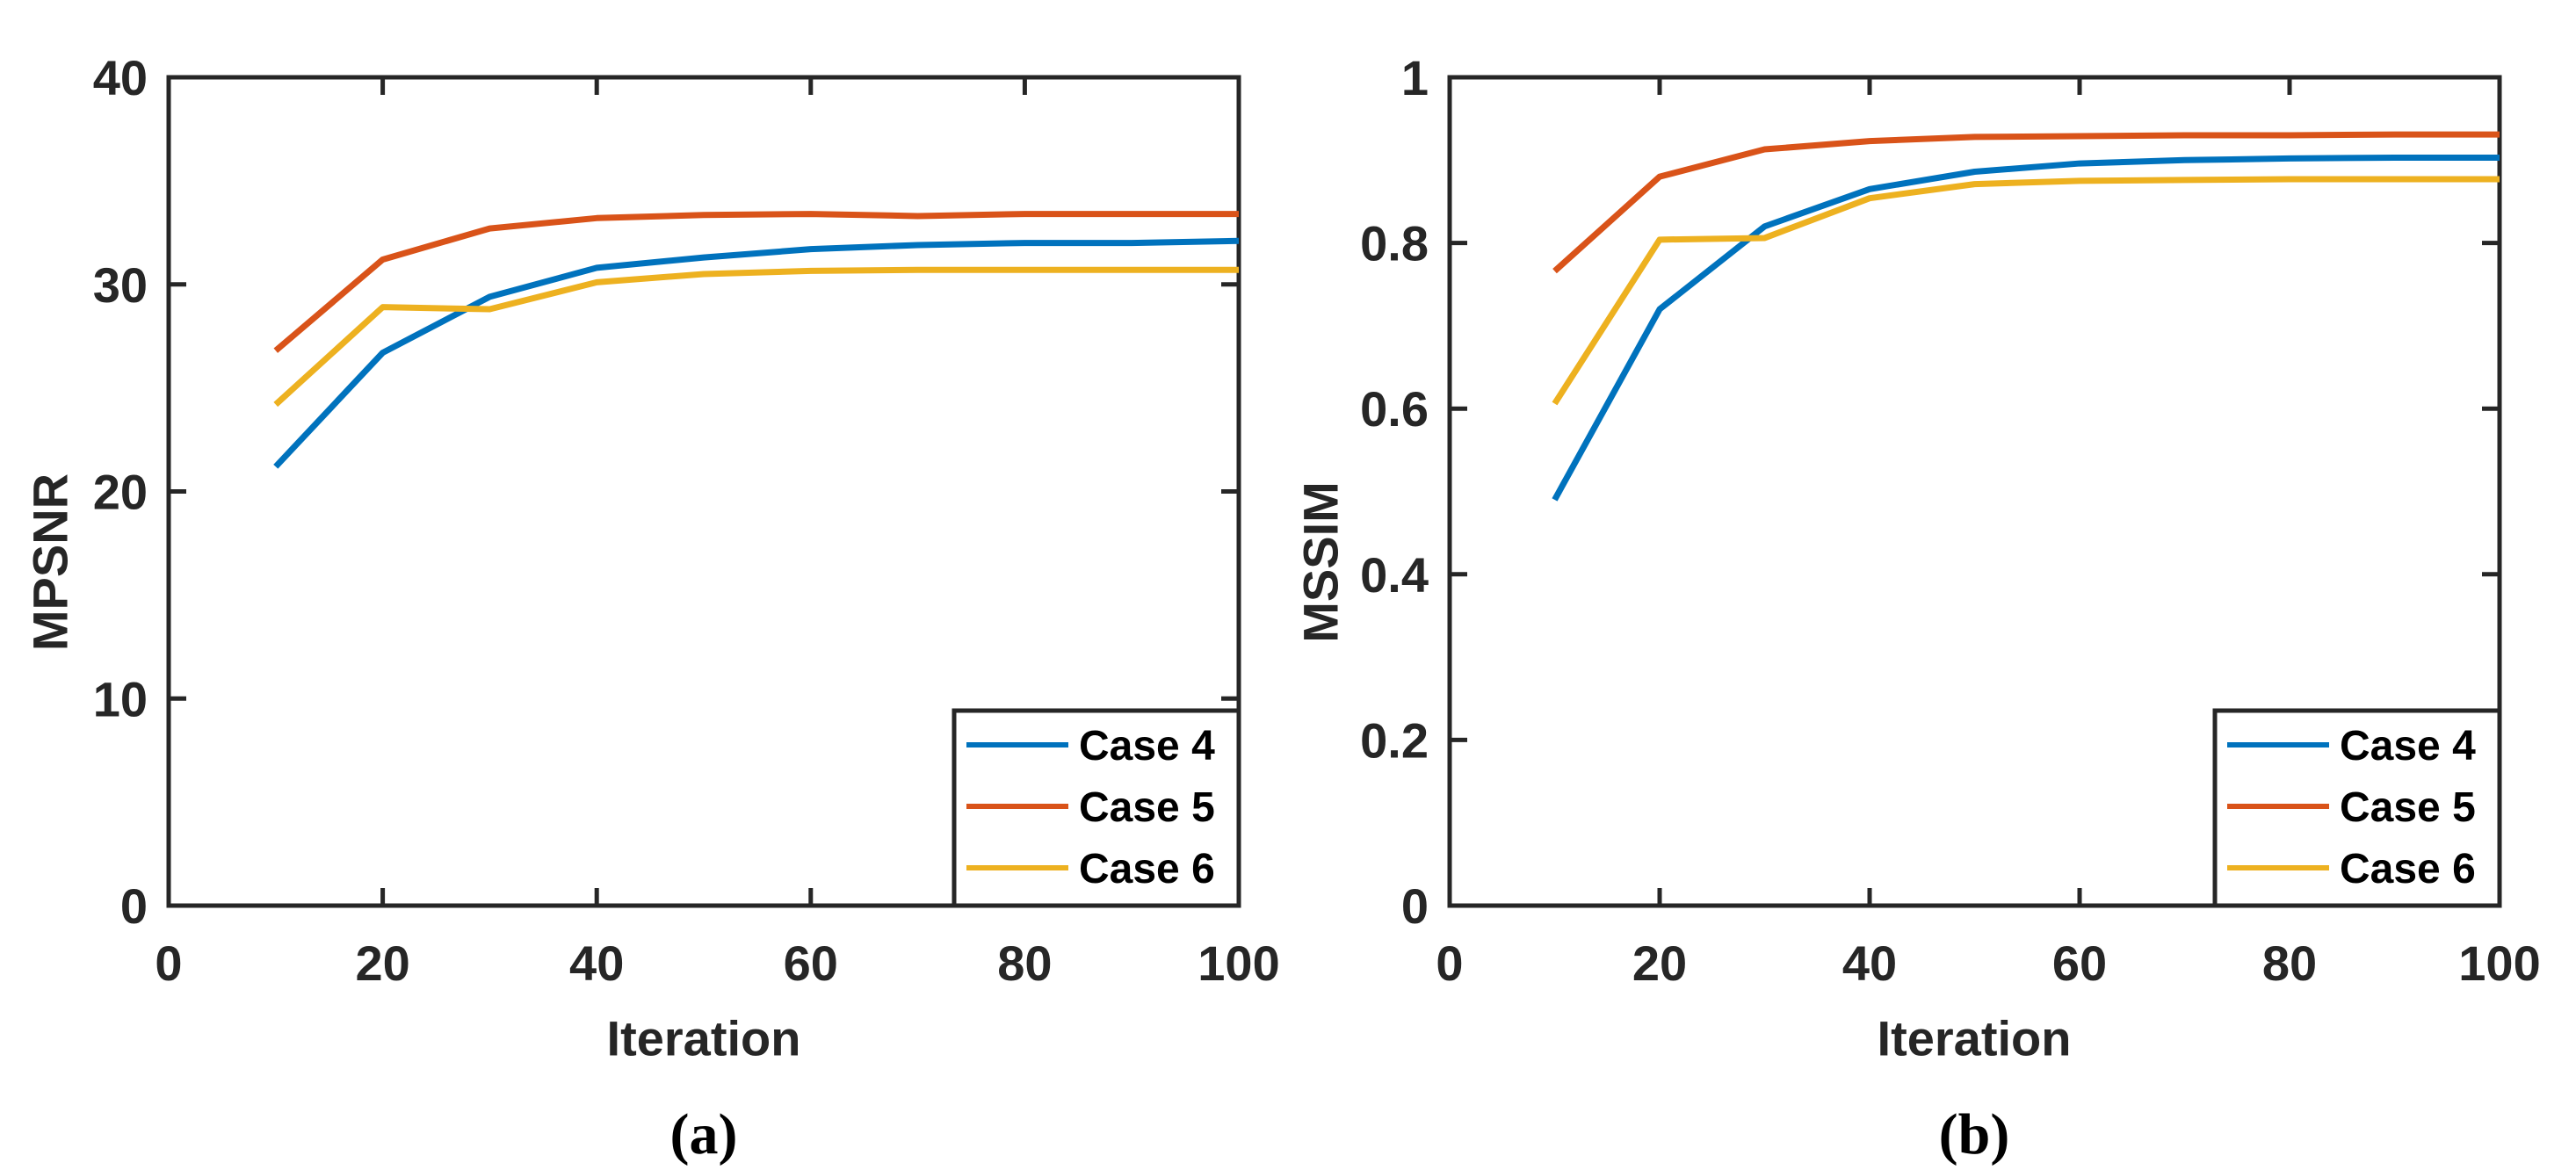  I want to click on x-axis-label-iteration-b: Iteration, so click(1974, 1038).